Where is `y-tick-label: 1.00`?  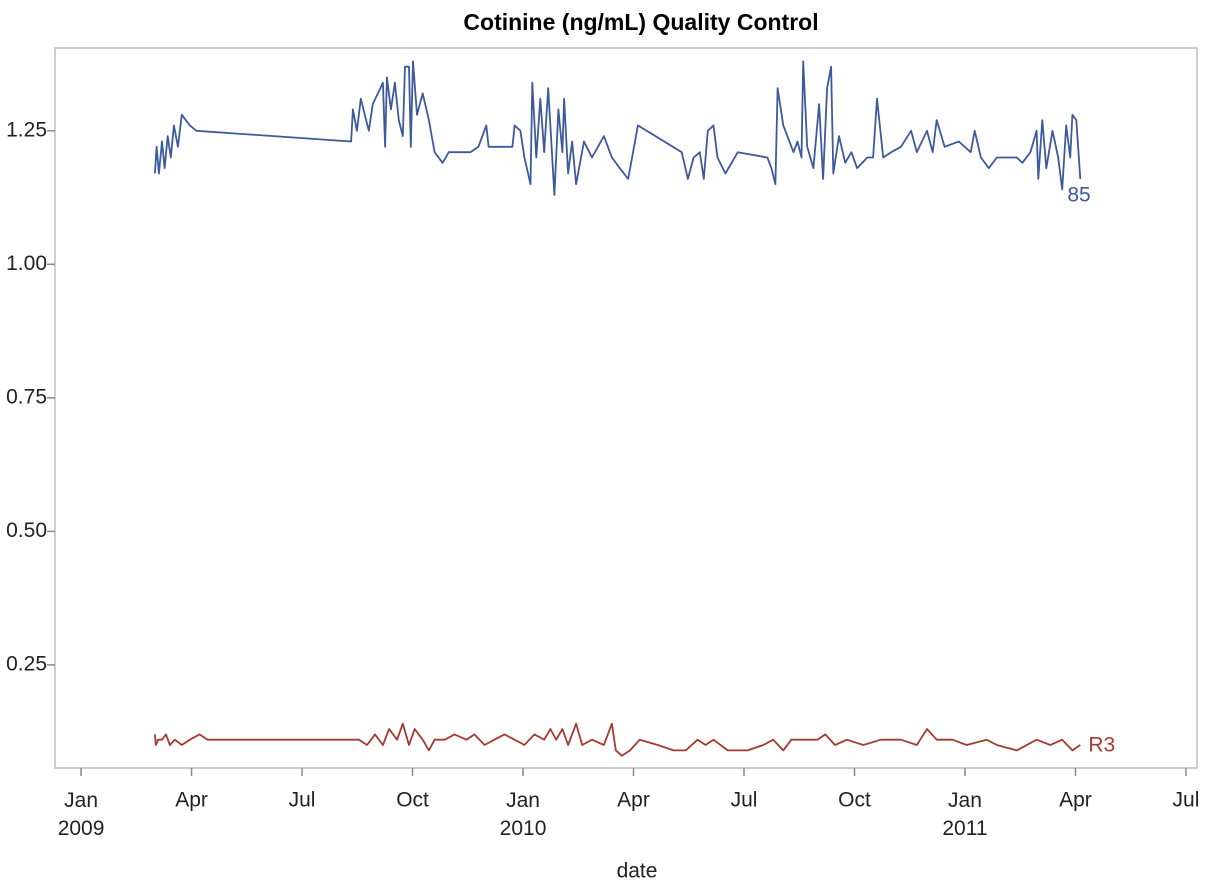
y-tick-label: 1.00 is located at coordinates (26, 263).